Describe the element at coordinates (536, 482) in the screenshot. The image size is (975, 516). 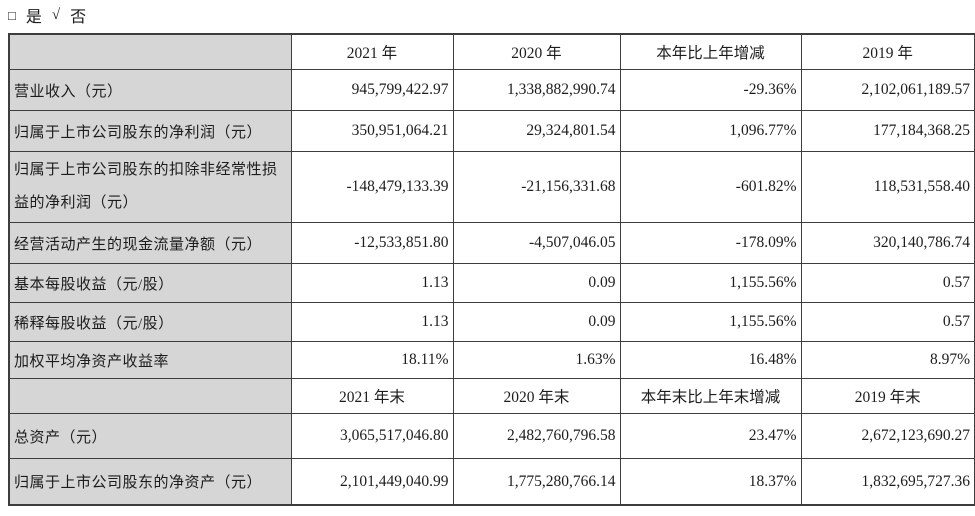
I see `value-2020: 1,775,280,766.14` at that location.